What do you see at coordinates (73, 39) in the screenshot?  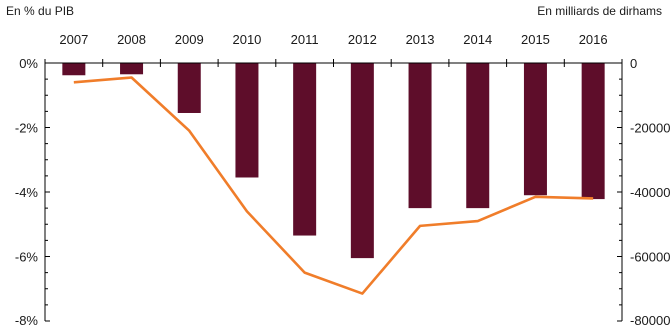 I see `x-tick-label: 2007` at bounding box center [73, 39].